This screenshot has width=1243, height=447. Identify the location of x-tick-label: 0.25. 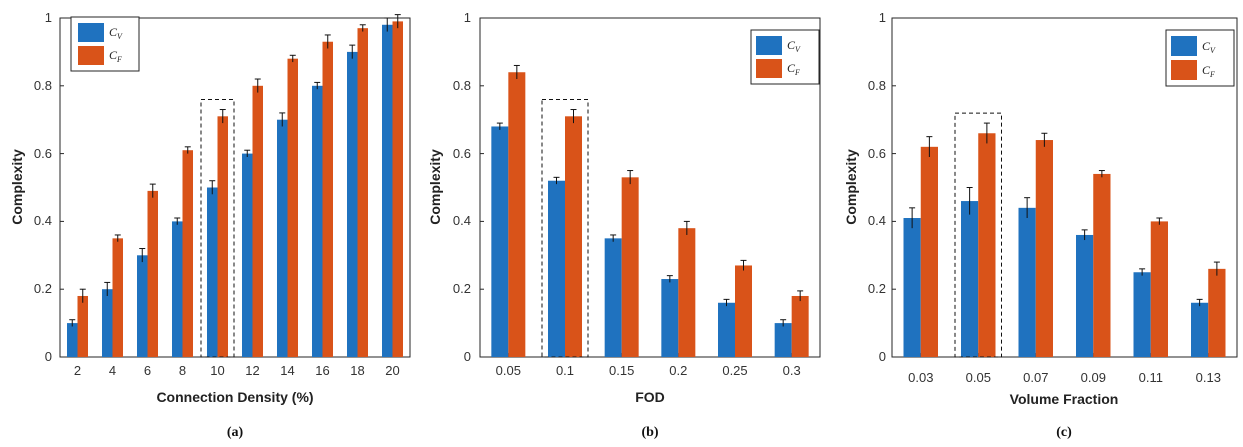
(734, 370).